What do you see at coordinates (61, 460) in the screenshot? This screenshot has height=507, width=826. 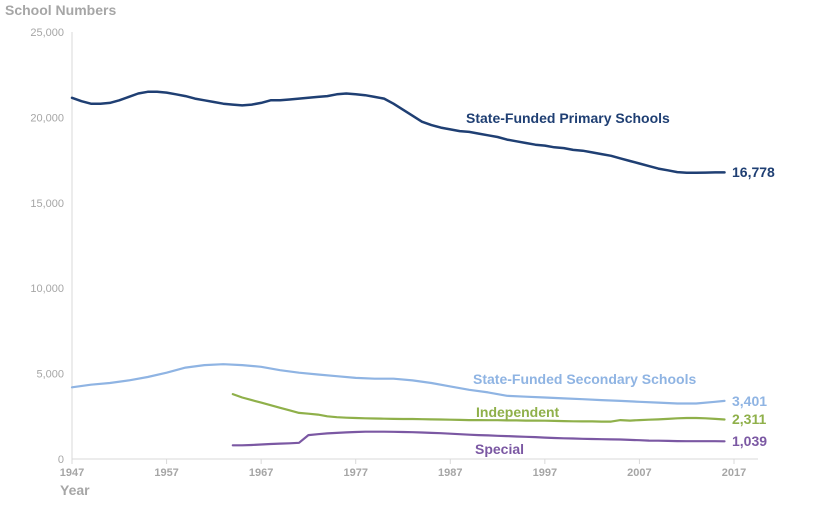 I see `y-tick-label: 0` at bounding box center [61, 460].